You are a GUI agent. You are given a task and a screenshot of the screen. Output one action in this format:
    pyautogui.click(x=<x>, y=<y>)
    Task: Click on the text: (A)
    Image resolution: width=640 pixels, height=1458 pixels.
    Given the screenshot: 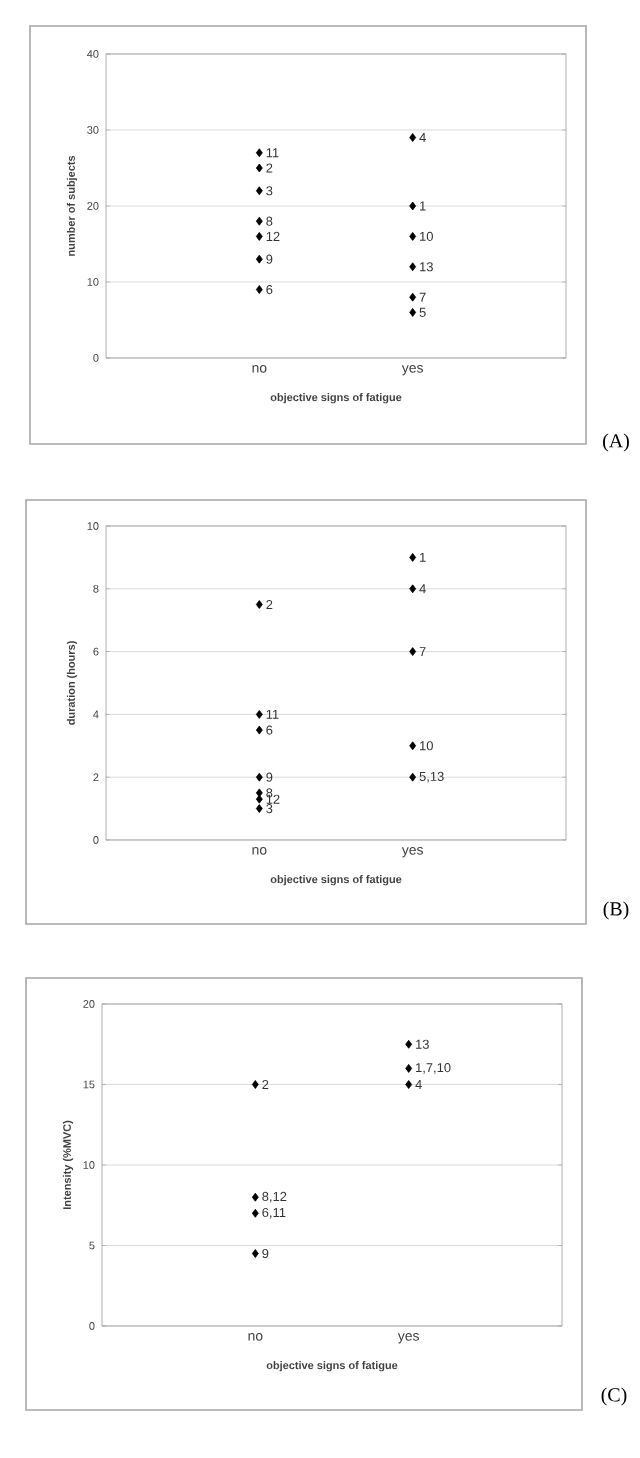 What is the action you would take?
    pyautogui.click(x=616, y=442)
    